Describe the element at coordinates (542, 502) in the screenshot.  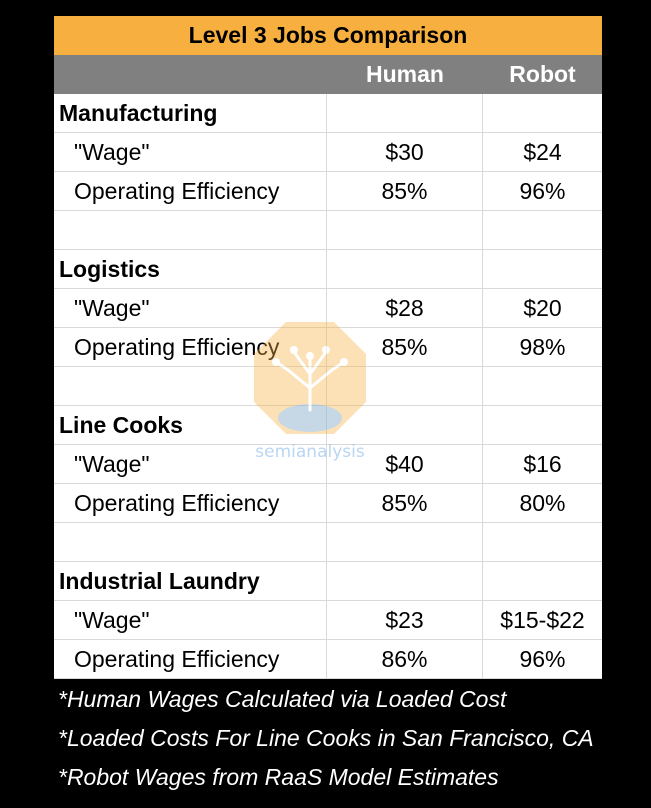
I see `robot-value: 80%` at that location.